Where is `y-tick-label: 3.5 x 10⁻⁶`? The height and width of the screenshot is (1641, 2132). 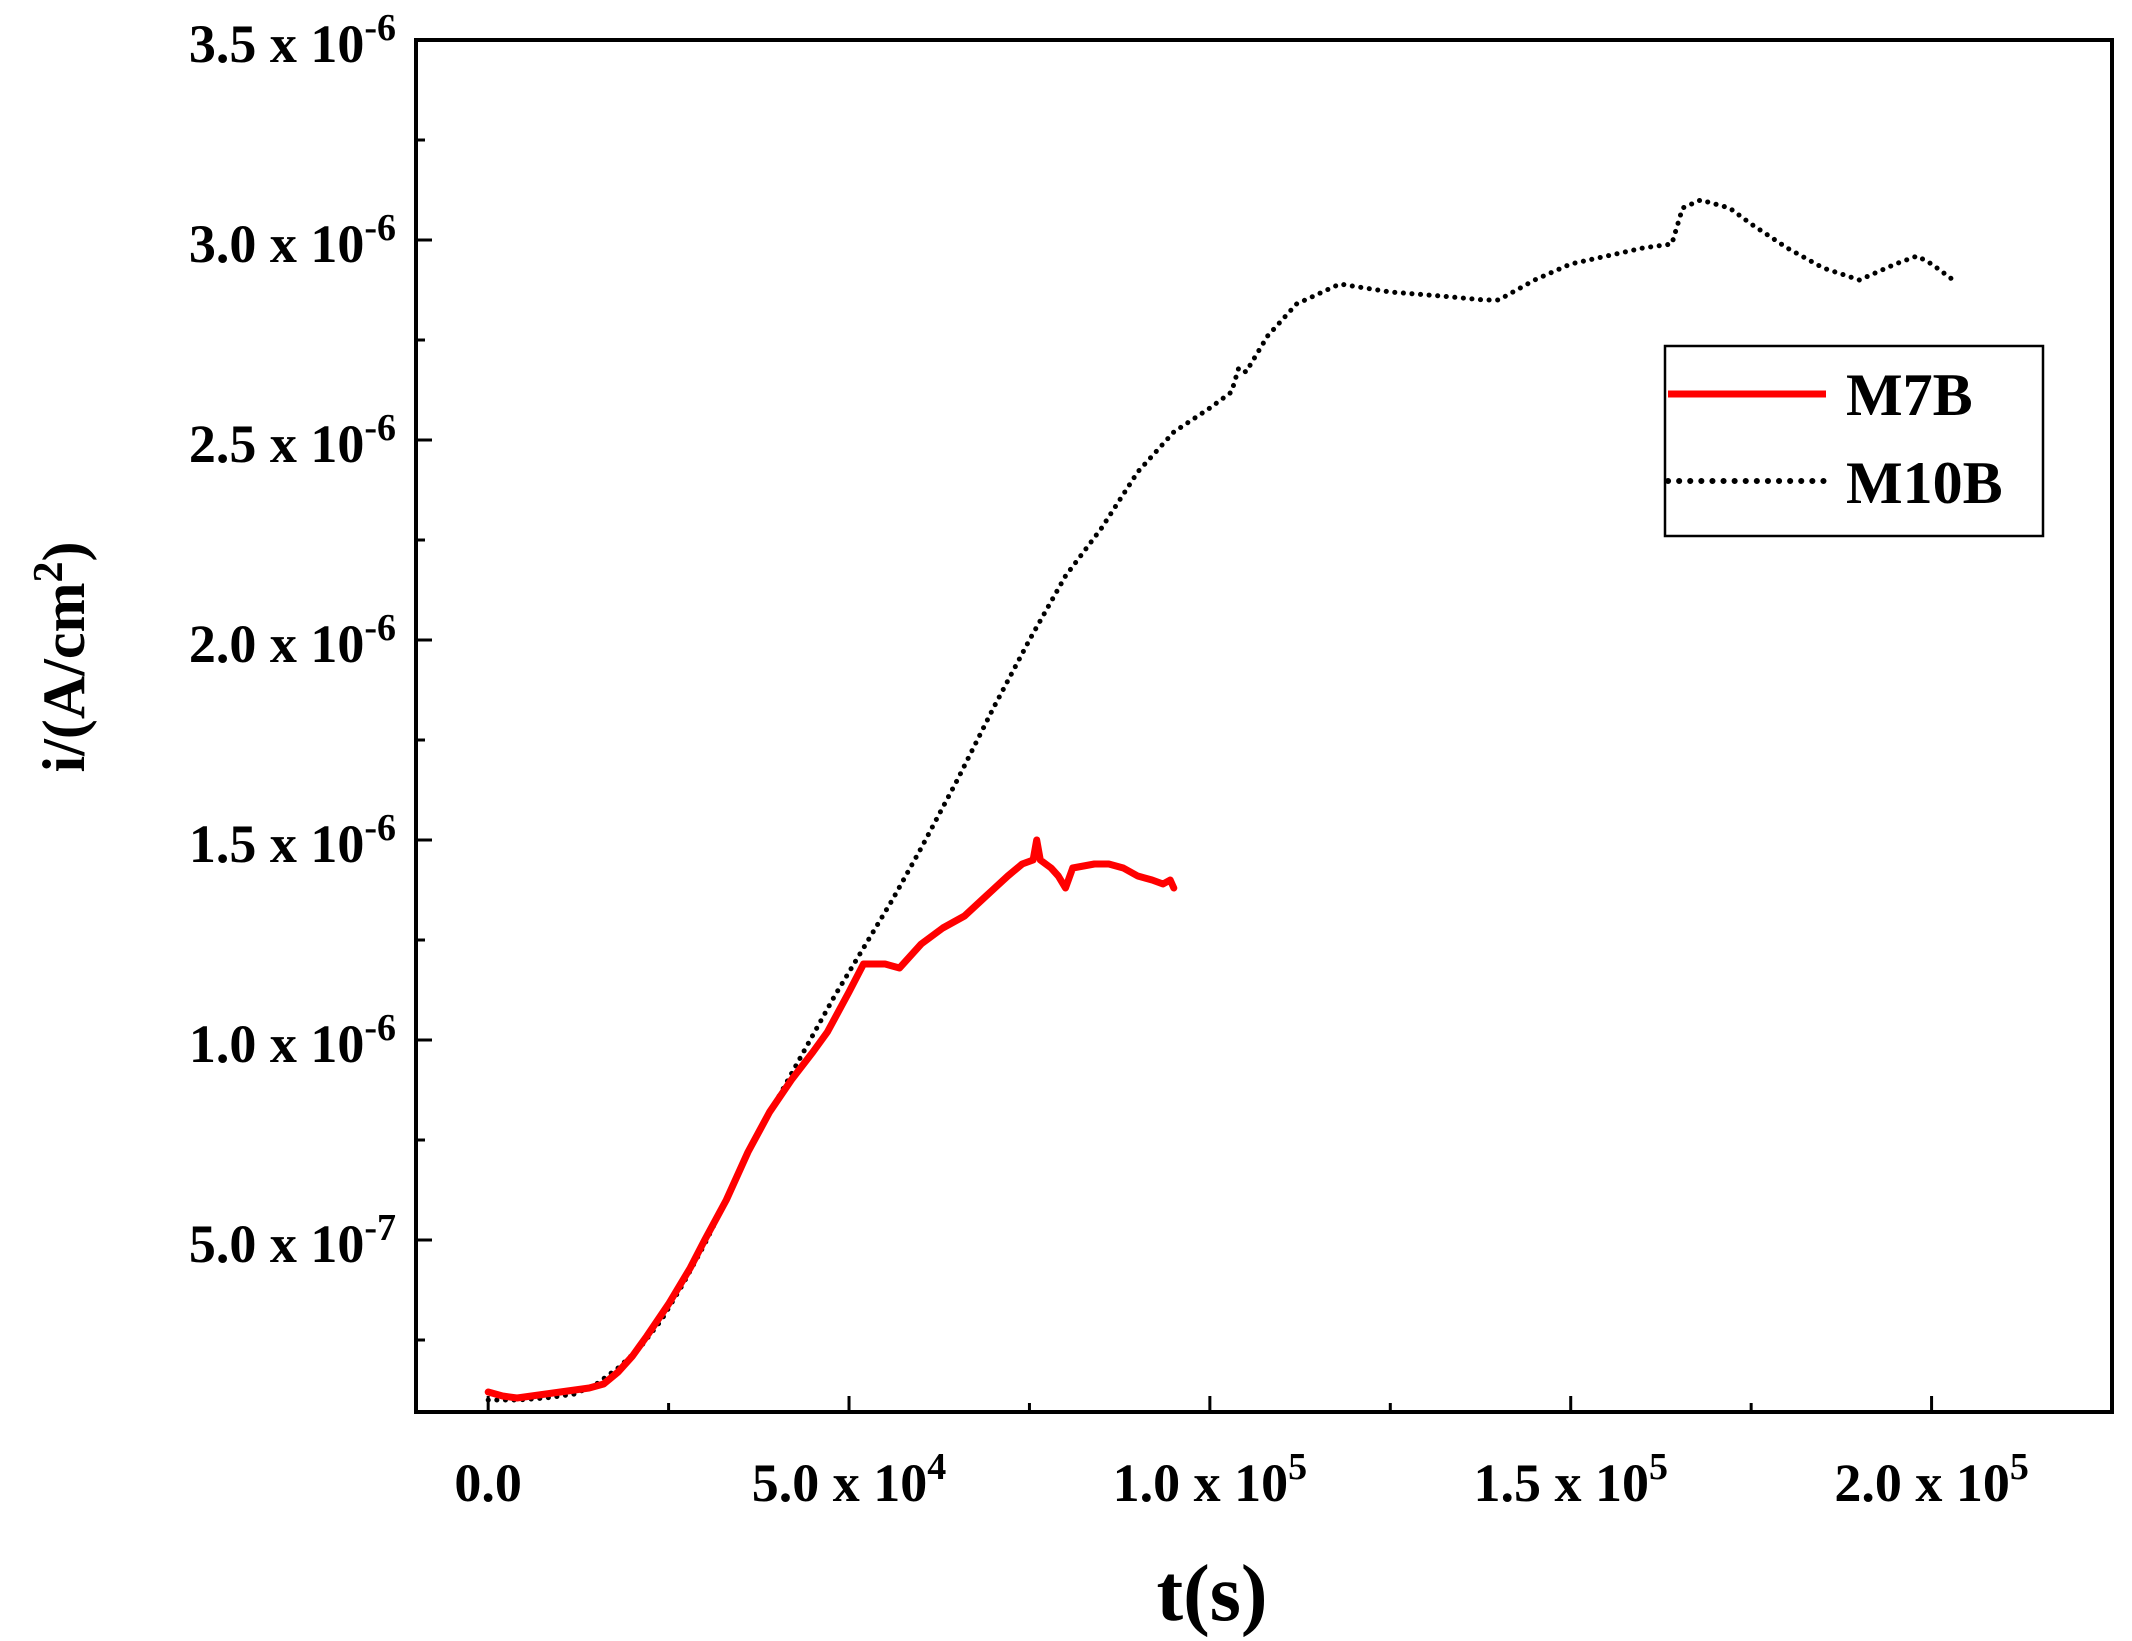 y-tick-label: 3.5 x 10⁻⁶ is located at coordinates (292, 40).